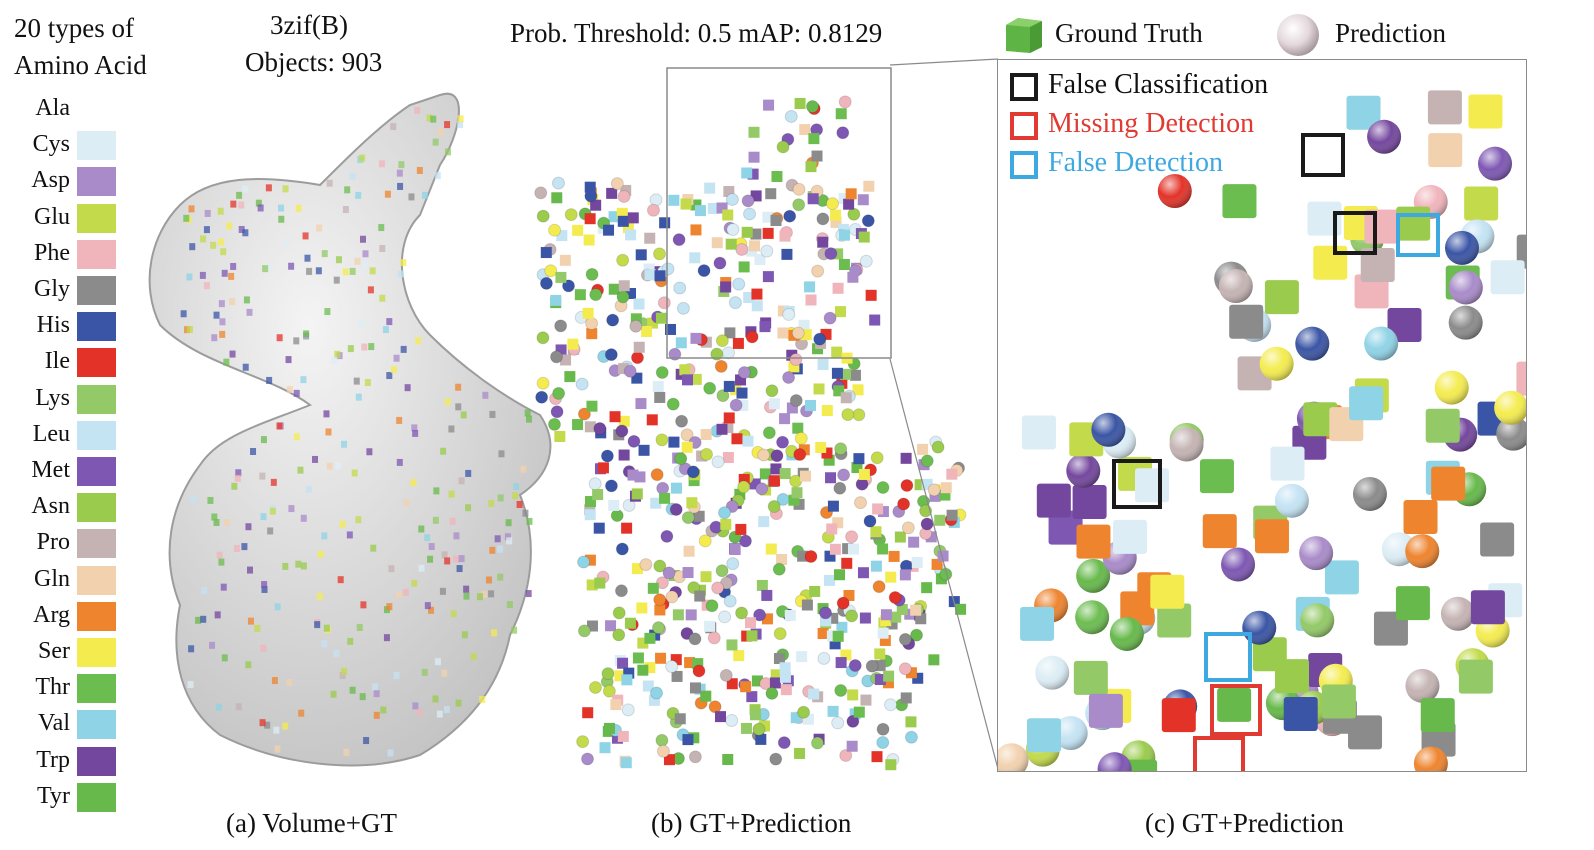 Image resolution: width=1594 pixels, height=850 pixels. Describe the element at coordinates (74, 28) in the screenshot. I see `types-title-line1: 20 types of` at that location.